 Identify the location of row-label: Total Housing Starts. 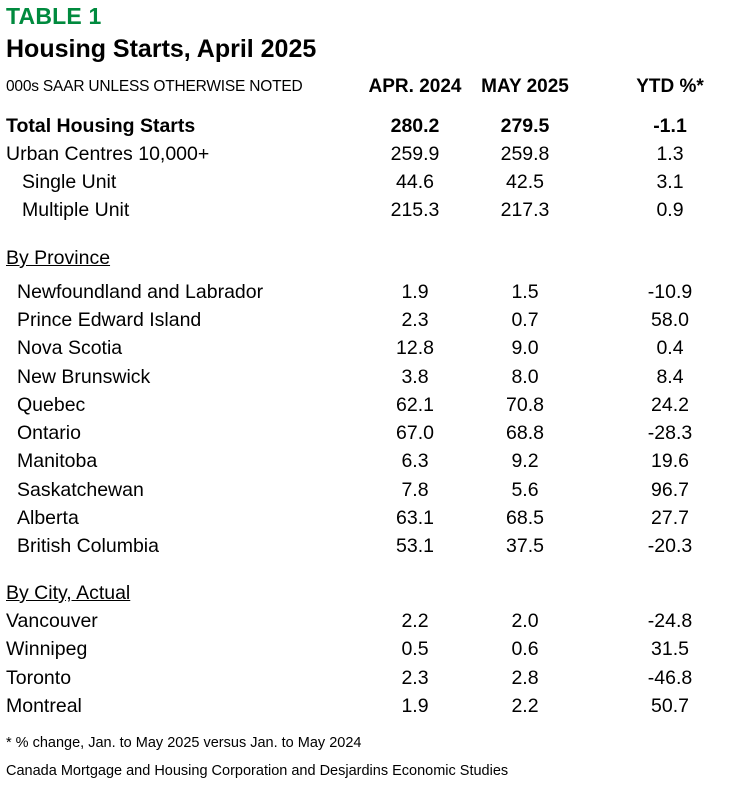
(101, 126).